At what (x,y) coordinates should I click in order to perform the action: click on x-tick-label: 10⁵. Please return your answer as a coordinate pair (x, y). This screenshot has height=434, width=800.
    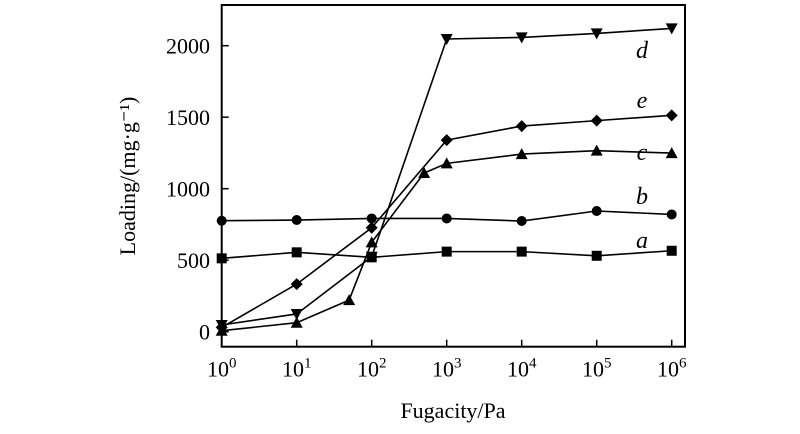
    Looking at the image, I should click on (597, 369).